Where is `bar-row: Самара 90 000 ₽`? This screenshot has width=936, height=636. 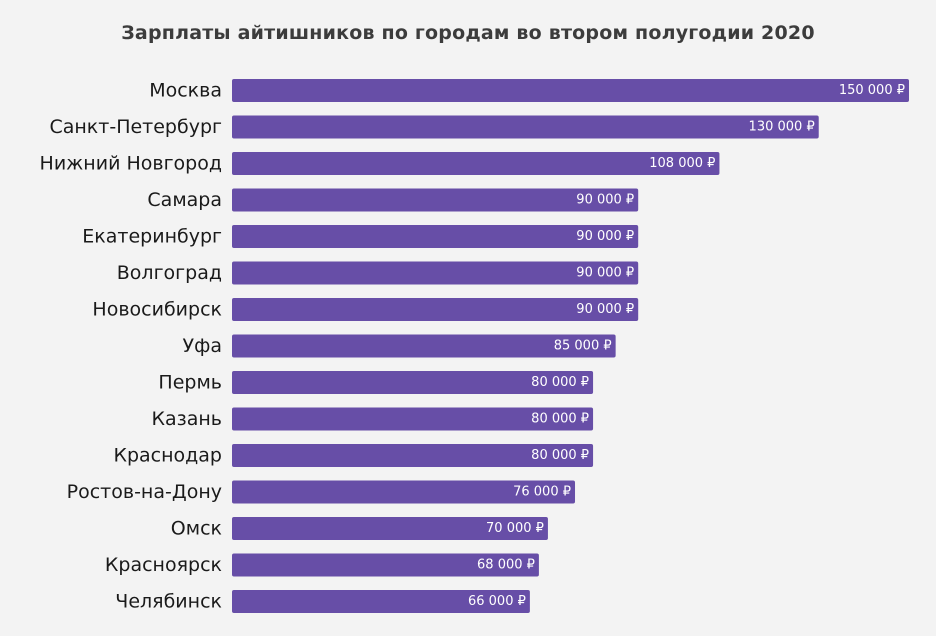
bar-row: Самара 90 000 ₽ is located at coordinates (393, 200).